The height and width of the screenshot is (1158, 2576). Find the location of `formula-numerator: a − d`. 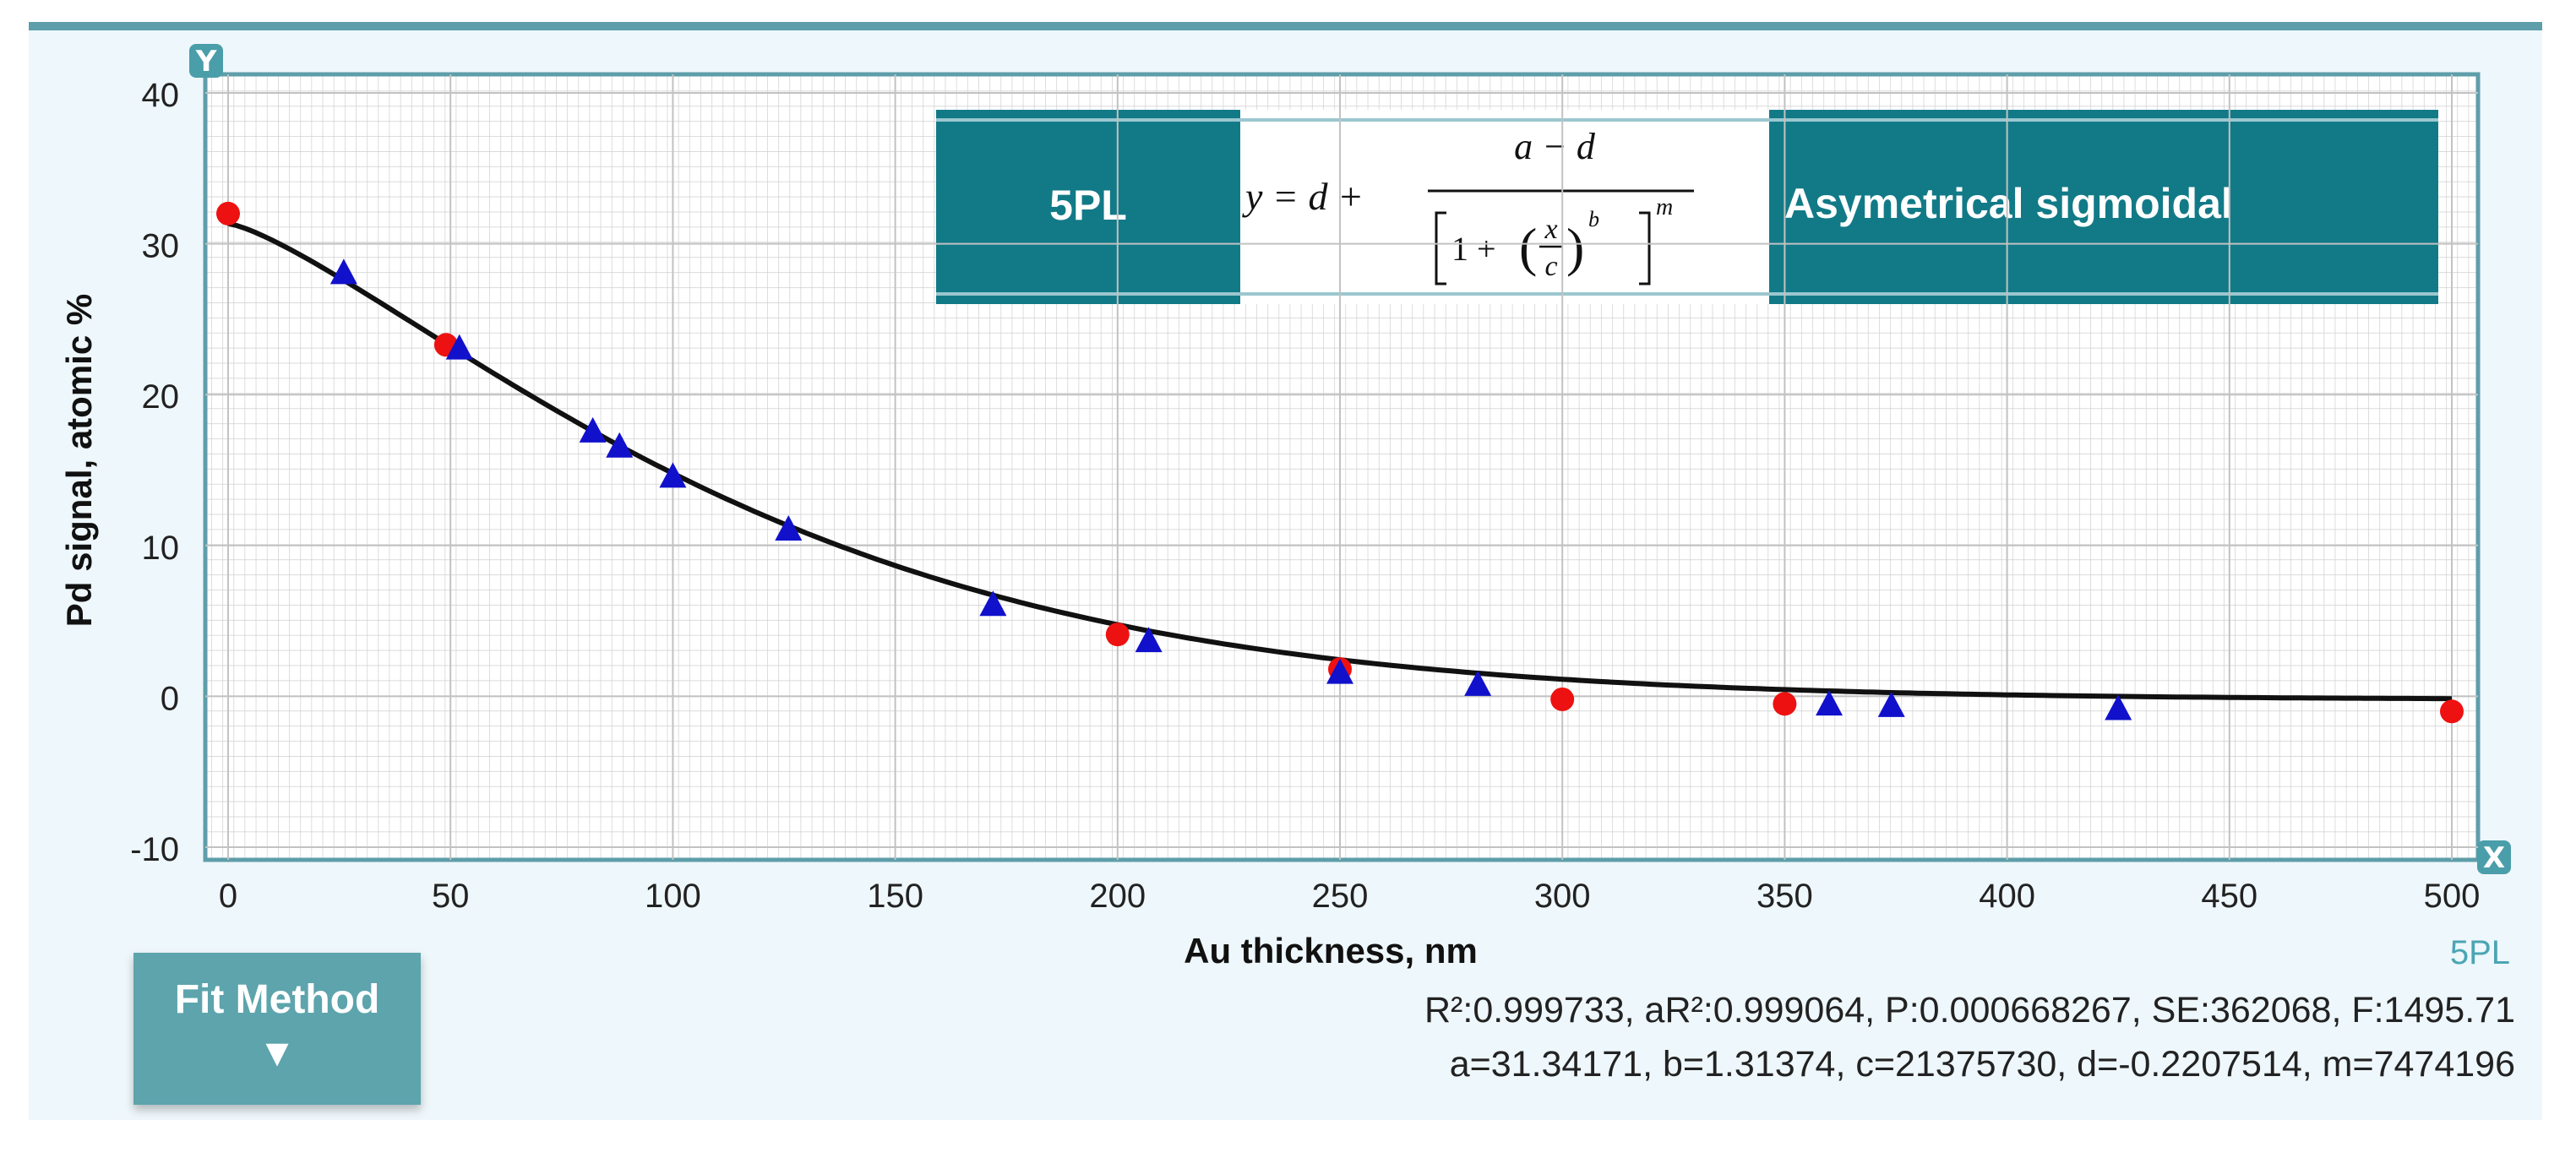

formula-numerator: a − d is located at coordinates (1555, 146).